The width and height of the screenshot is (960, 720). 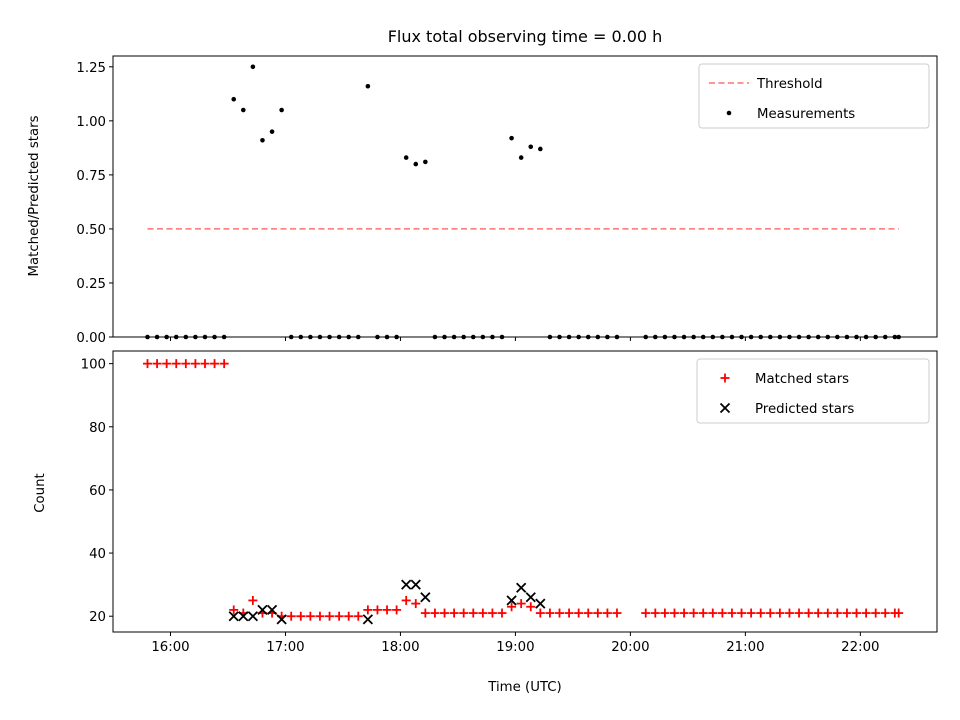 I want to click on predicted-stars-series, so click(x=387, y=602).